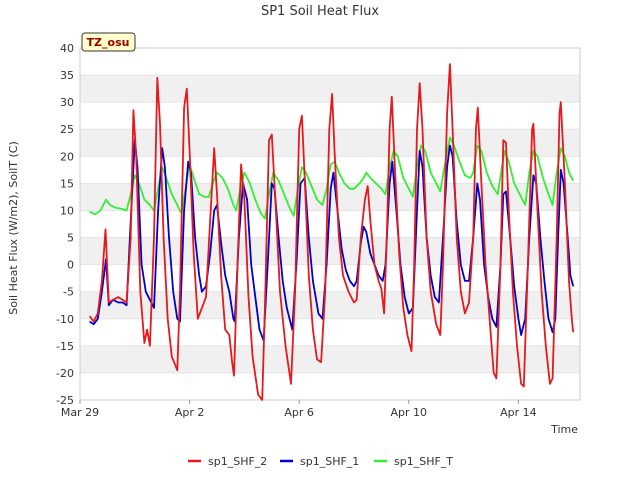 Image resolution: width=640 pixels, height=480 pixels. I want to click on y-tick-label: -5, so click(68, 292).